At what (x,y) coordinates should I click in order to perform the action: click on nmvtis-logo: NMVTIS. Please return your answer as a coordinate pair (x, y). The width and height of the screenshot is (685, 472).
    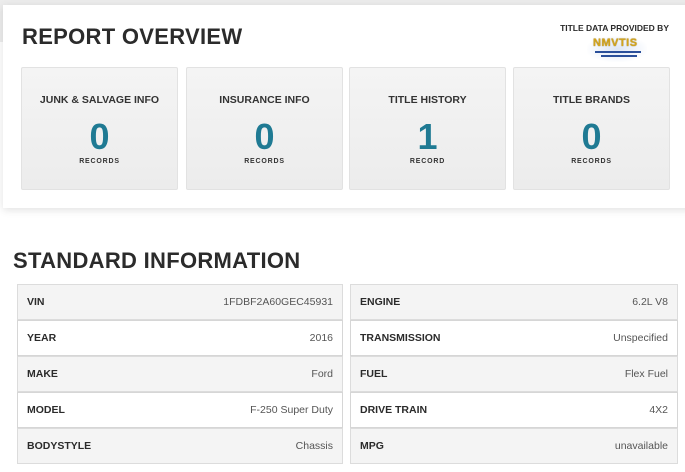
    Looking at the image, I should click on (617, 49).